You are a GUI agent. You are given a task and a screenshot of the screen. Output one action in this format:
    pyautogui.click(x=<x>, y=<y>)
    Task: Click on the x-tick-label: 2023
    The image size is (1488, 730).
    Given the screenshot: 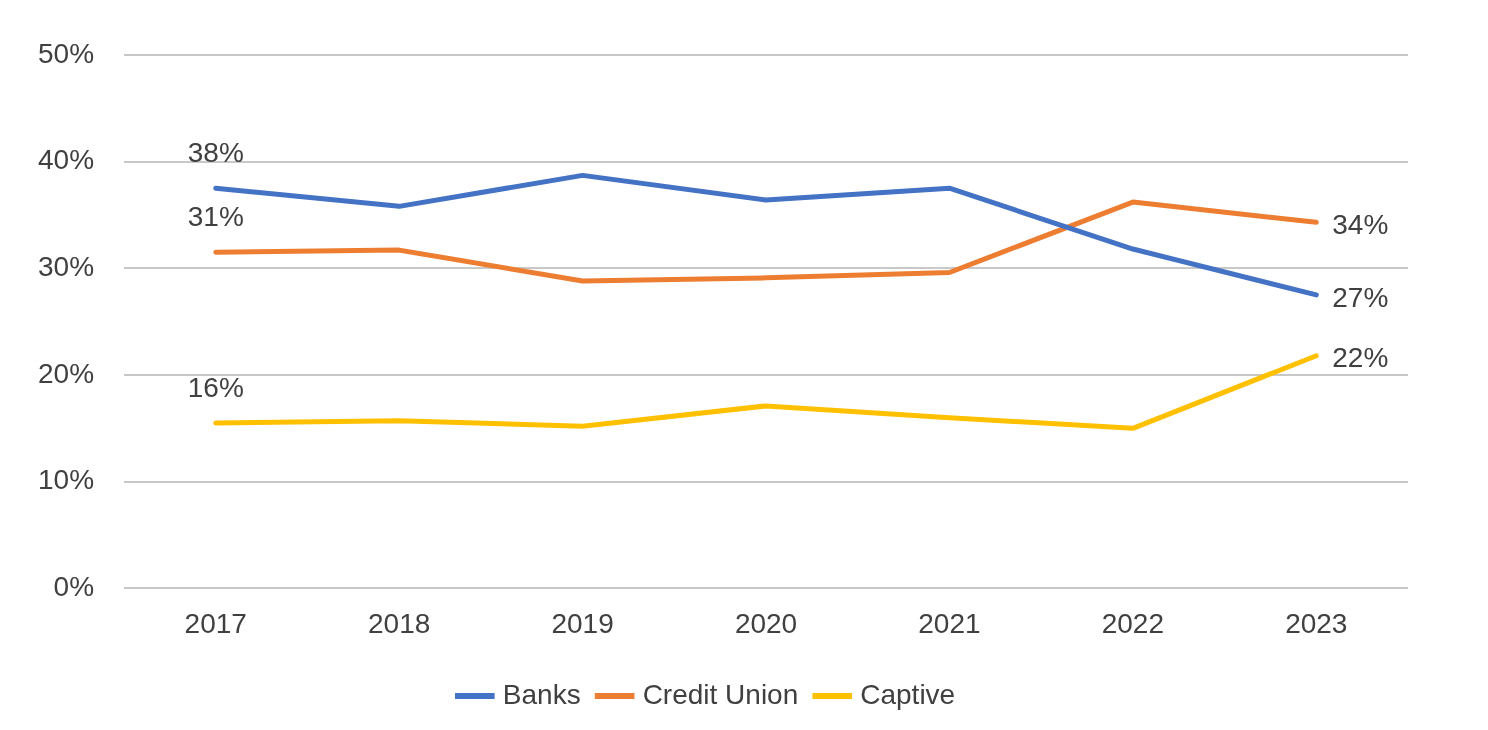 What is the action you would take?
    pyautogui.click(x=1316, y=623)
    